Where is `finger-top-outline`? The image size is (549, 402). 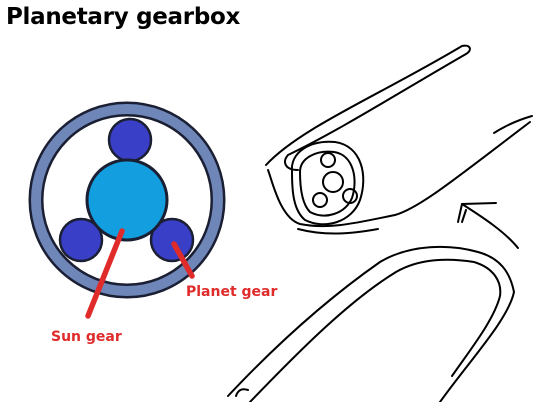 finger-top-outline is located at coordinates (368, 107).